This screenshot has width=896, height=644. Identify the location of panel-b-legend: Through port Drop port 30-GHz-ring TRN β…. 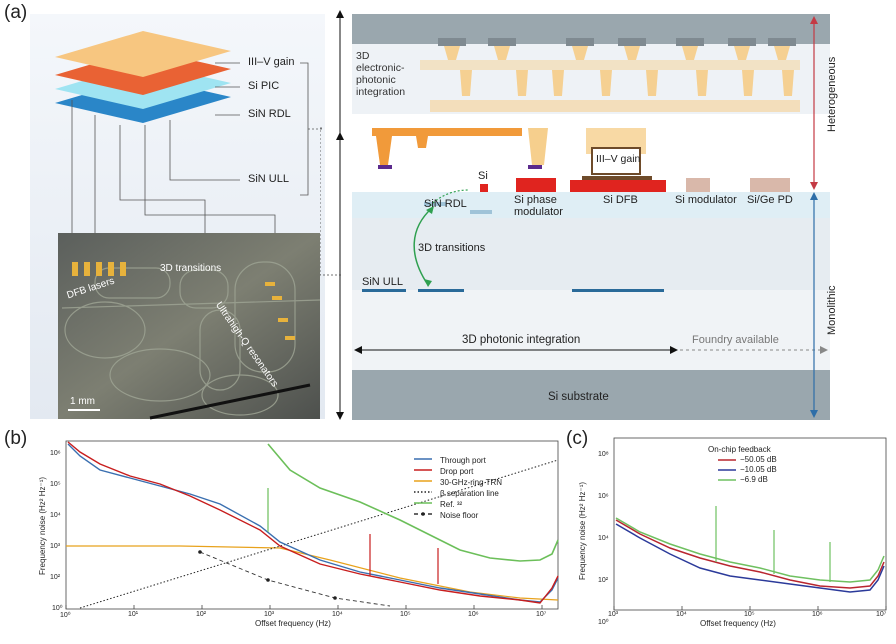
(471, 488).